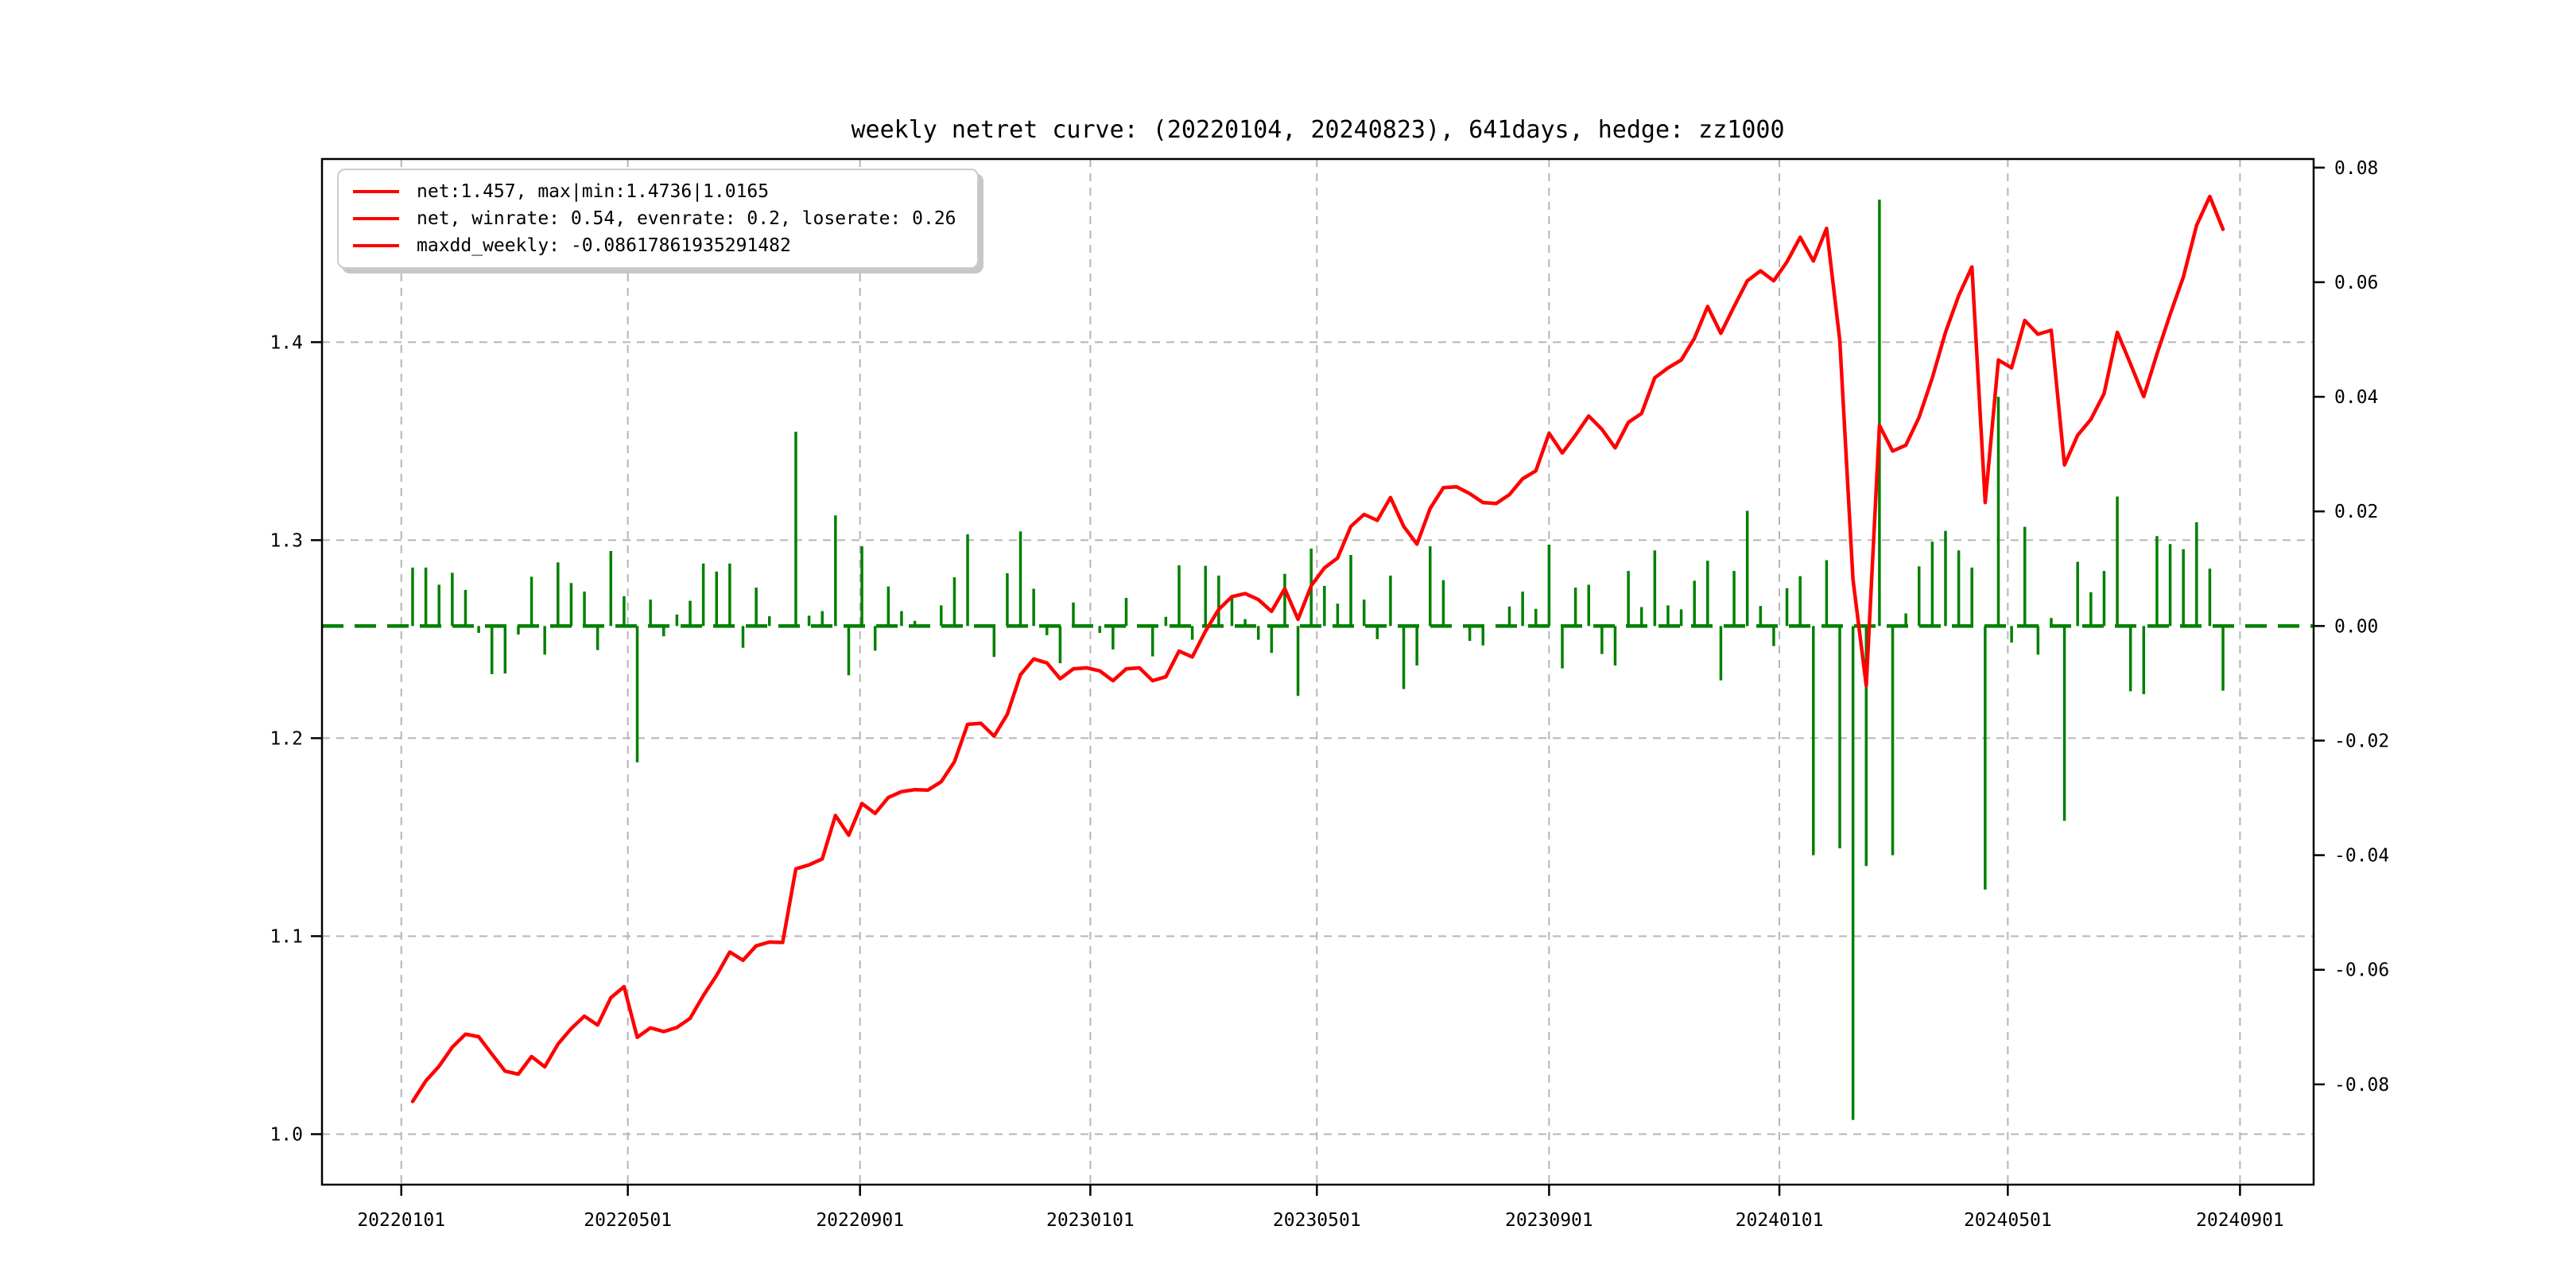  Describe the element at coordinates (628, 1220) in the screenshot. I see `tick-label: 20220501` at that location.